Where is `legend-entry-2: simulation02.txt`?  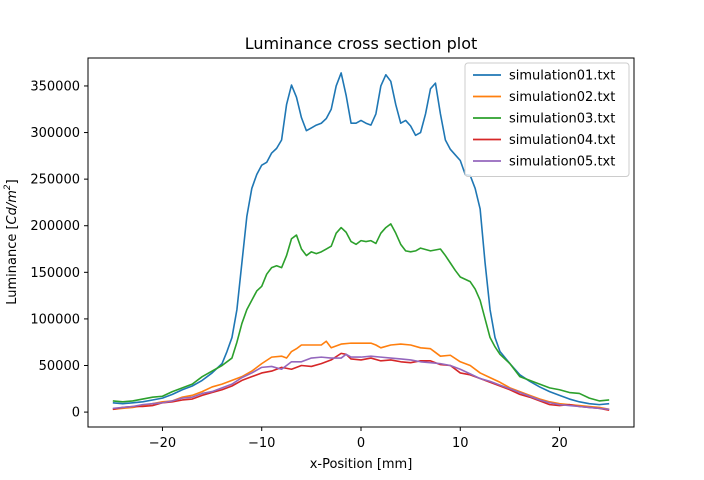
legend-entry-2: simulation02.txt is located at coordinates (562, 97).